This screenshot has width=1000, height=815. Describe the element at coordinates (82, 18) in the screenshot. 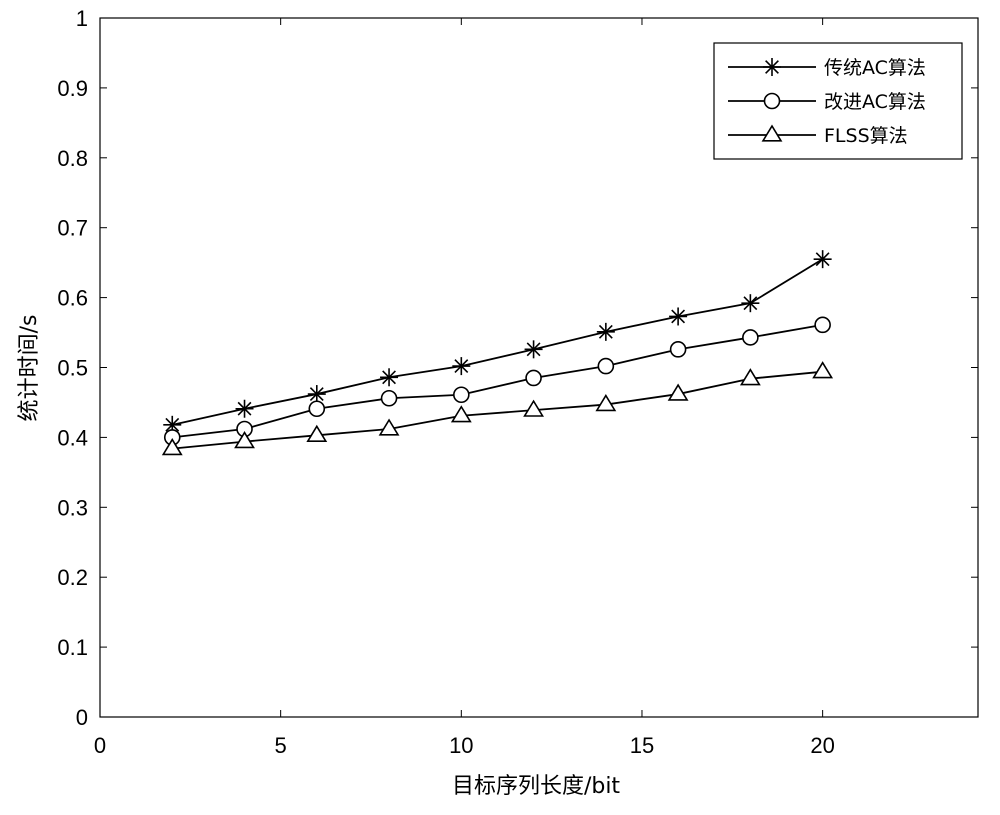

I see `y-tick-label: 1` at that location.